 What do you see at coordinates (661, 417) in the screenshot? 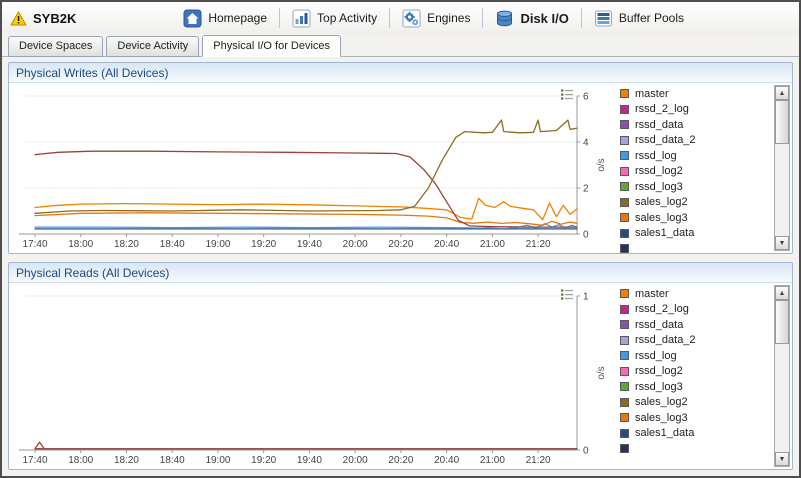
I see `legend-label: sales_log3` at bounding box center [661, 417].